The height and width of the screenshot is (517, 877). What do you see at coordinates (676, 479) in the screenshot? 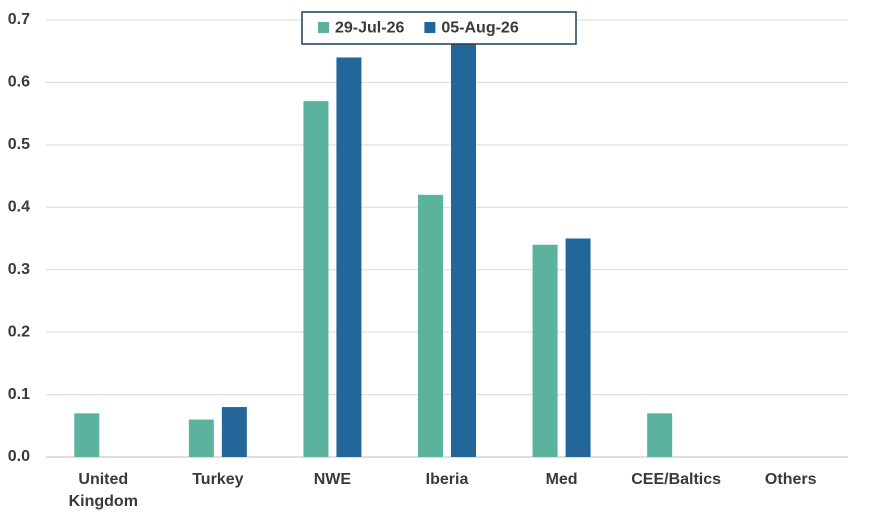
I see `x-tick-label: CEE/Baltics` at bounding box center [676, 479].